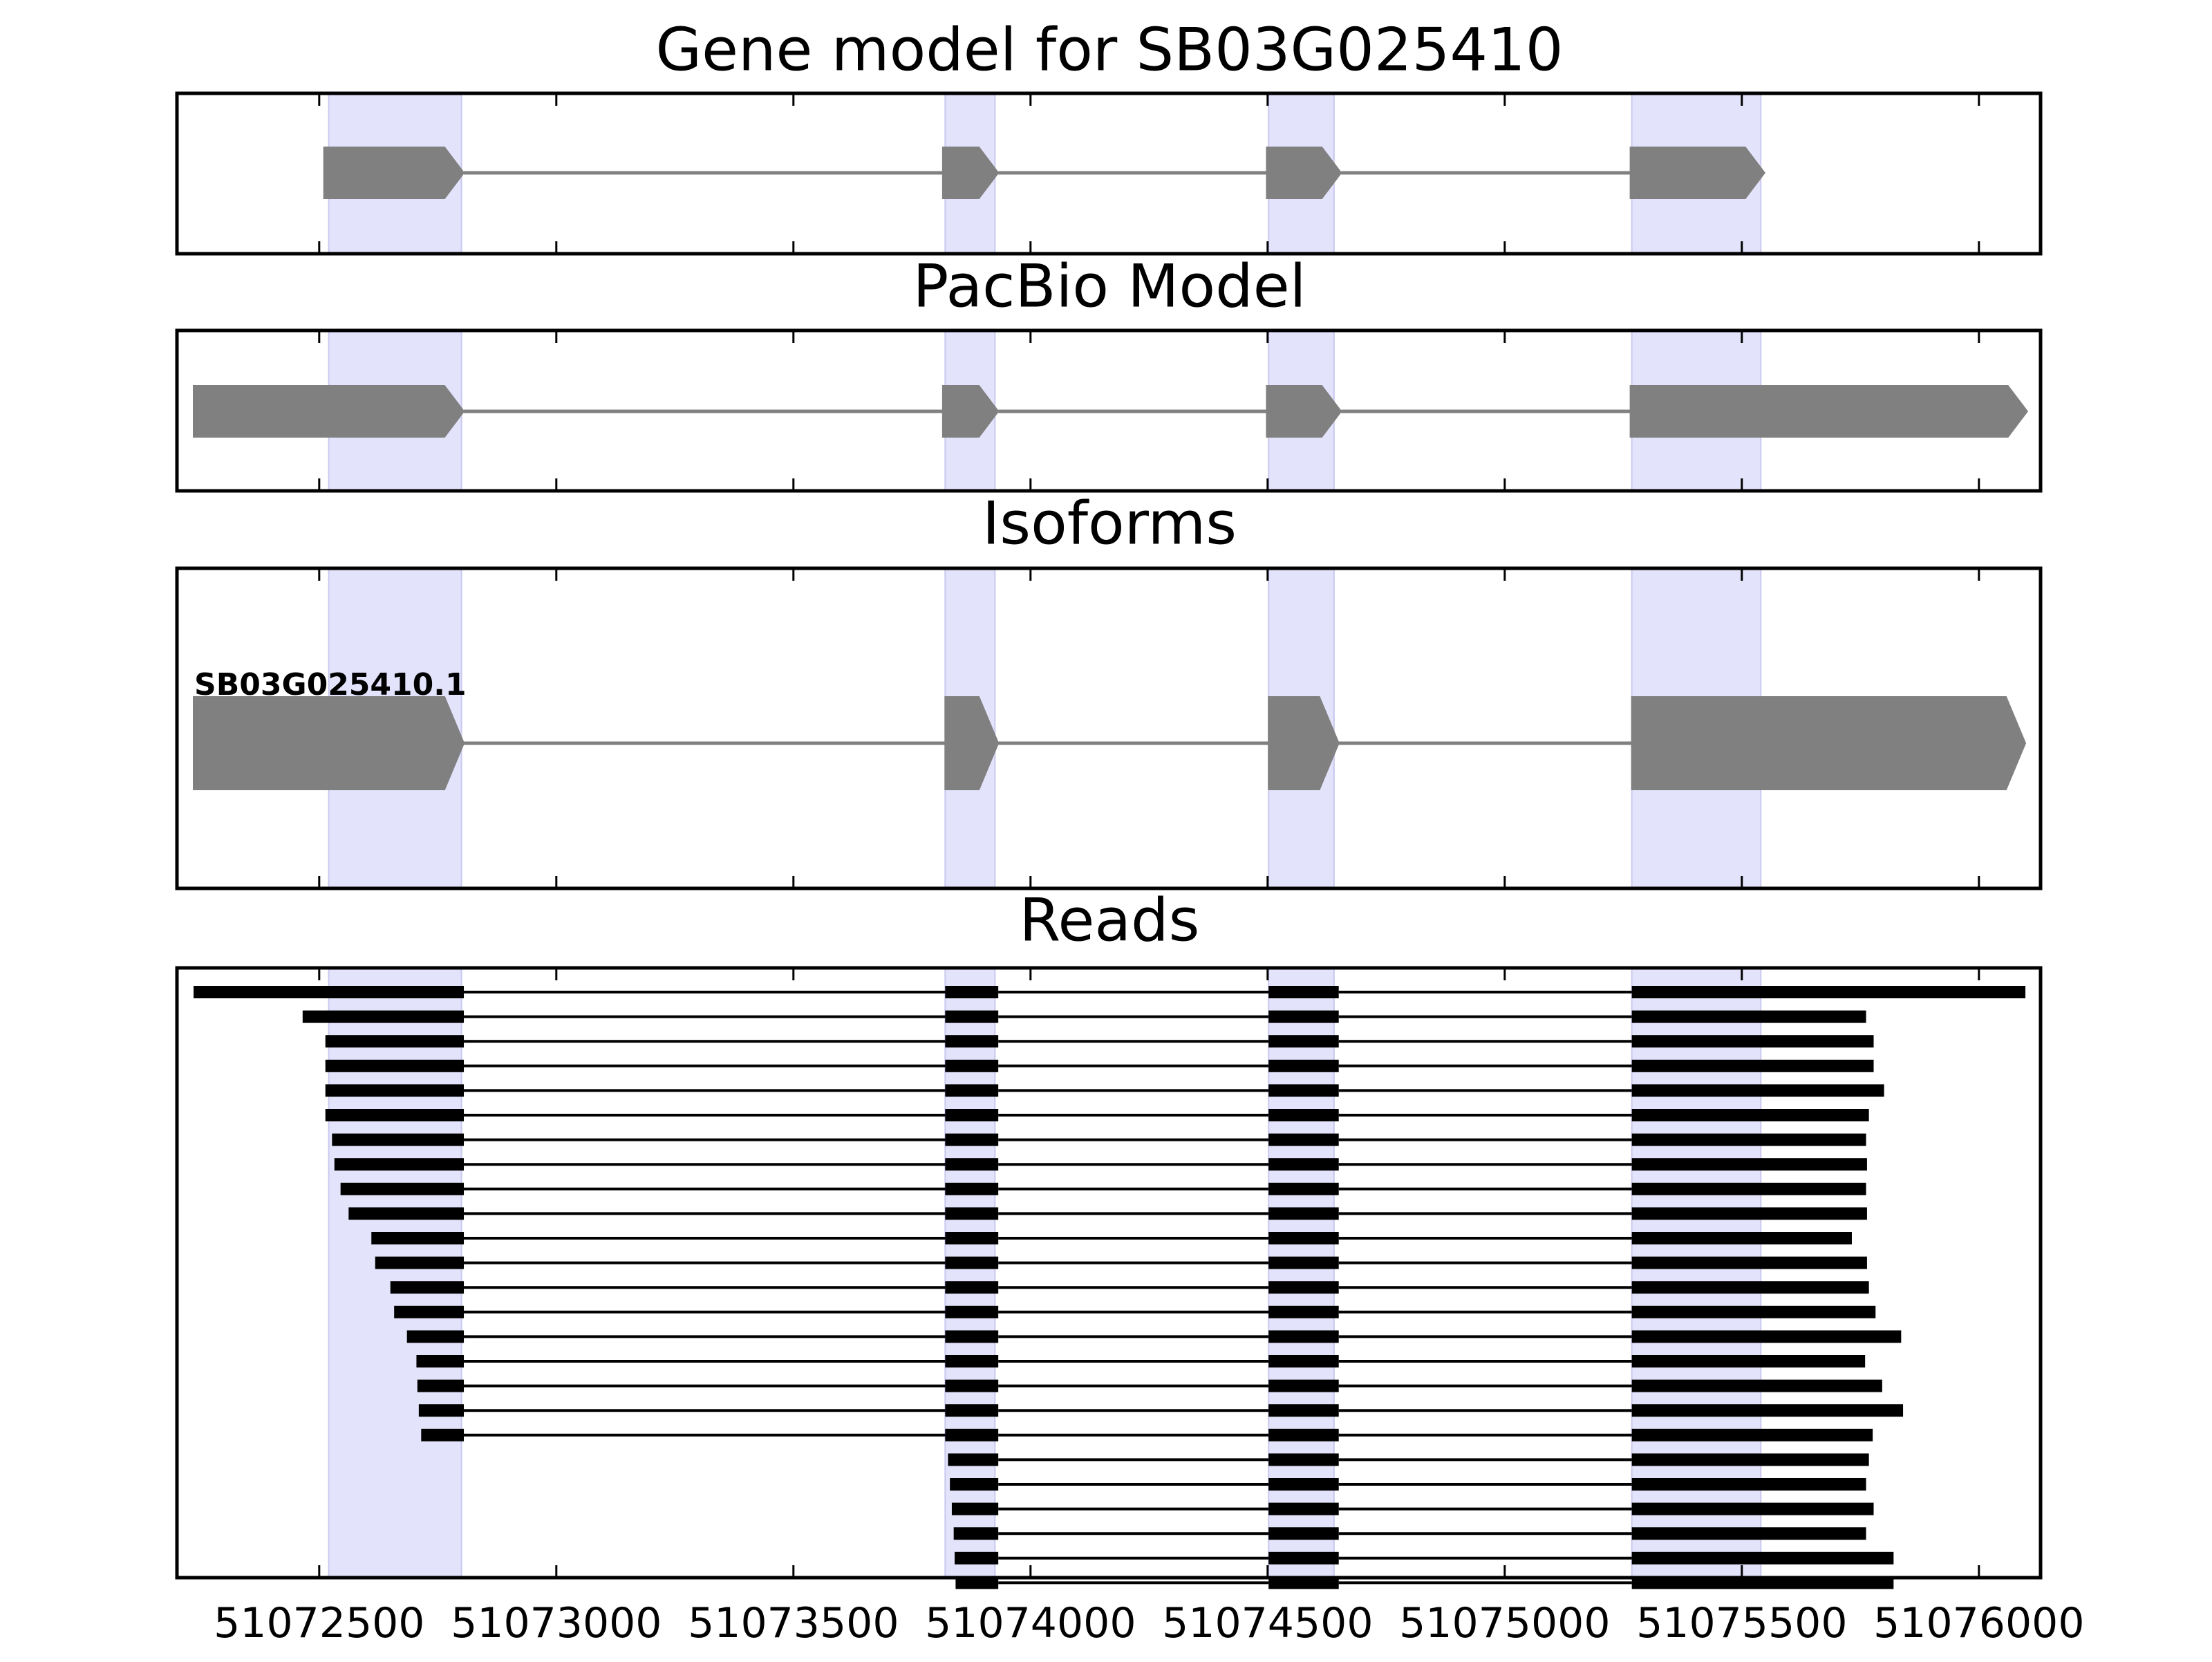 The image size is (2212, 1662). I want to click on x-tick-label: 51075500, so click(1741, 1623).